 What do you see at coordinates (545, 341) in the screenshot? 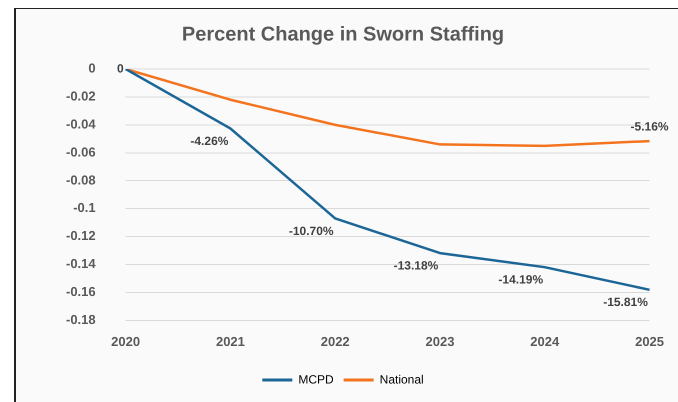
I see `x-tick-label: 2024` at bounding box center [545, 341].